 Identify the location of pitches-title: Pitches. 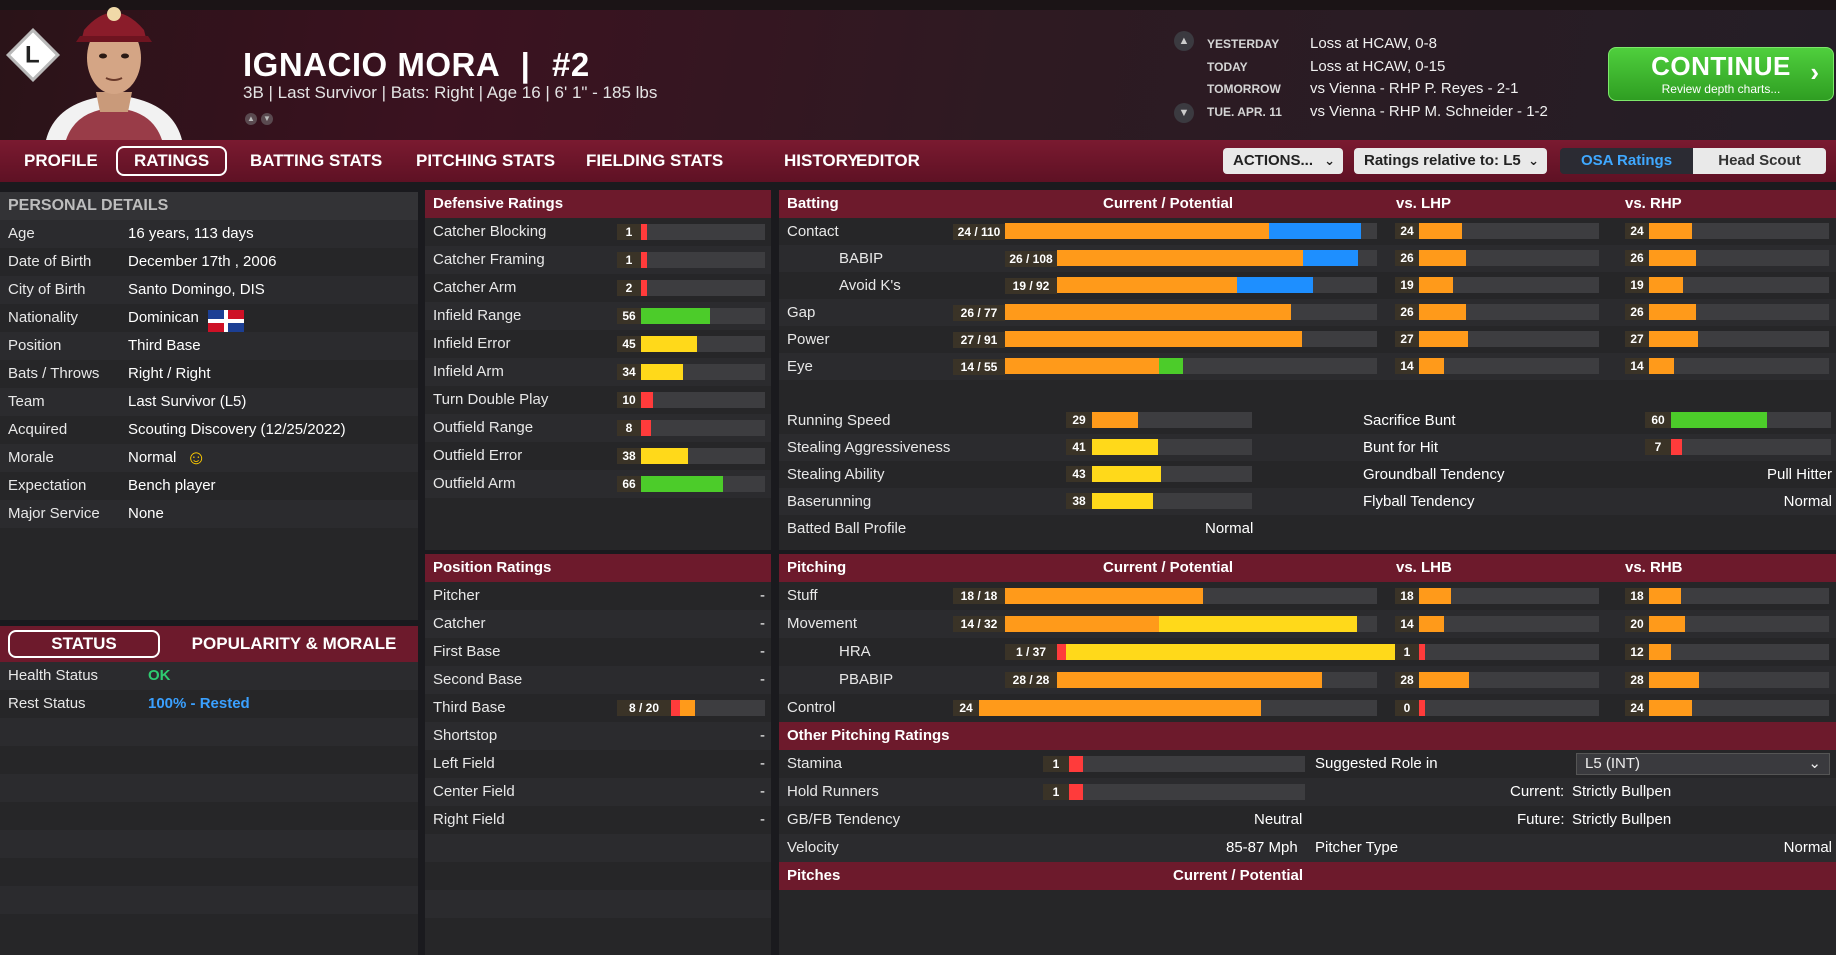
(814, 875).